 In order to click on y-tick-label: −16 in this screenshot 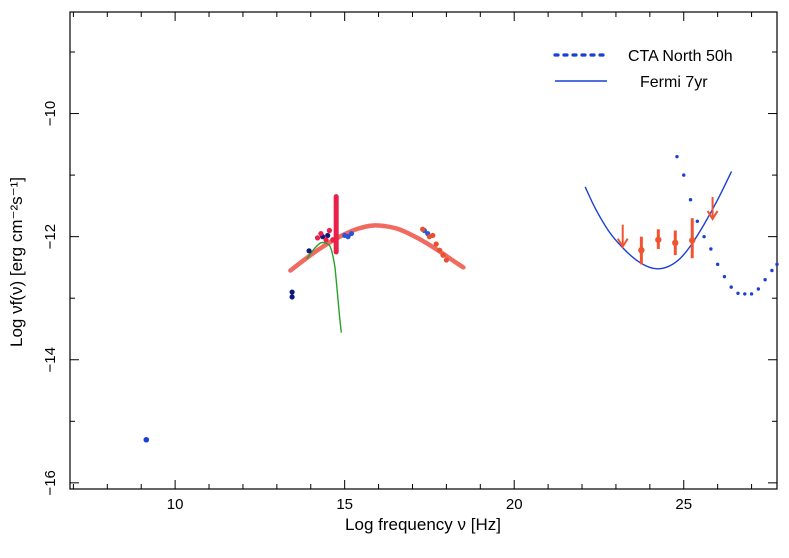, I will do `click(50, 482)`.